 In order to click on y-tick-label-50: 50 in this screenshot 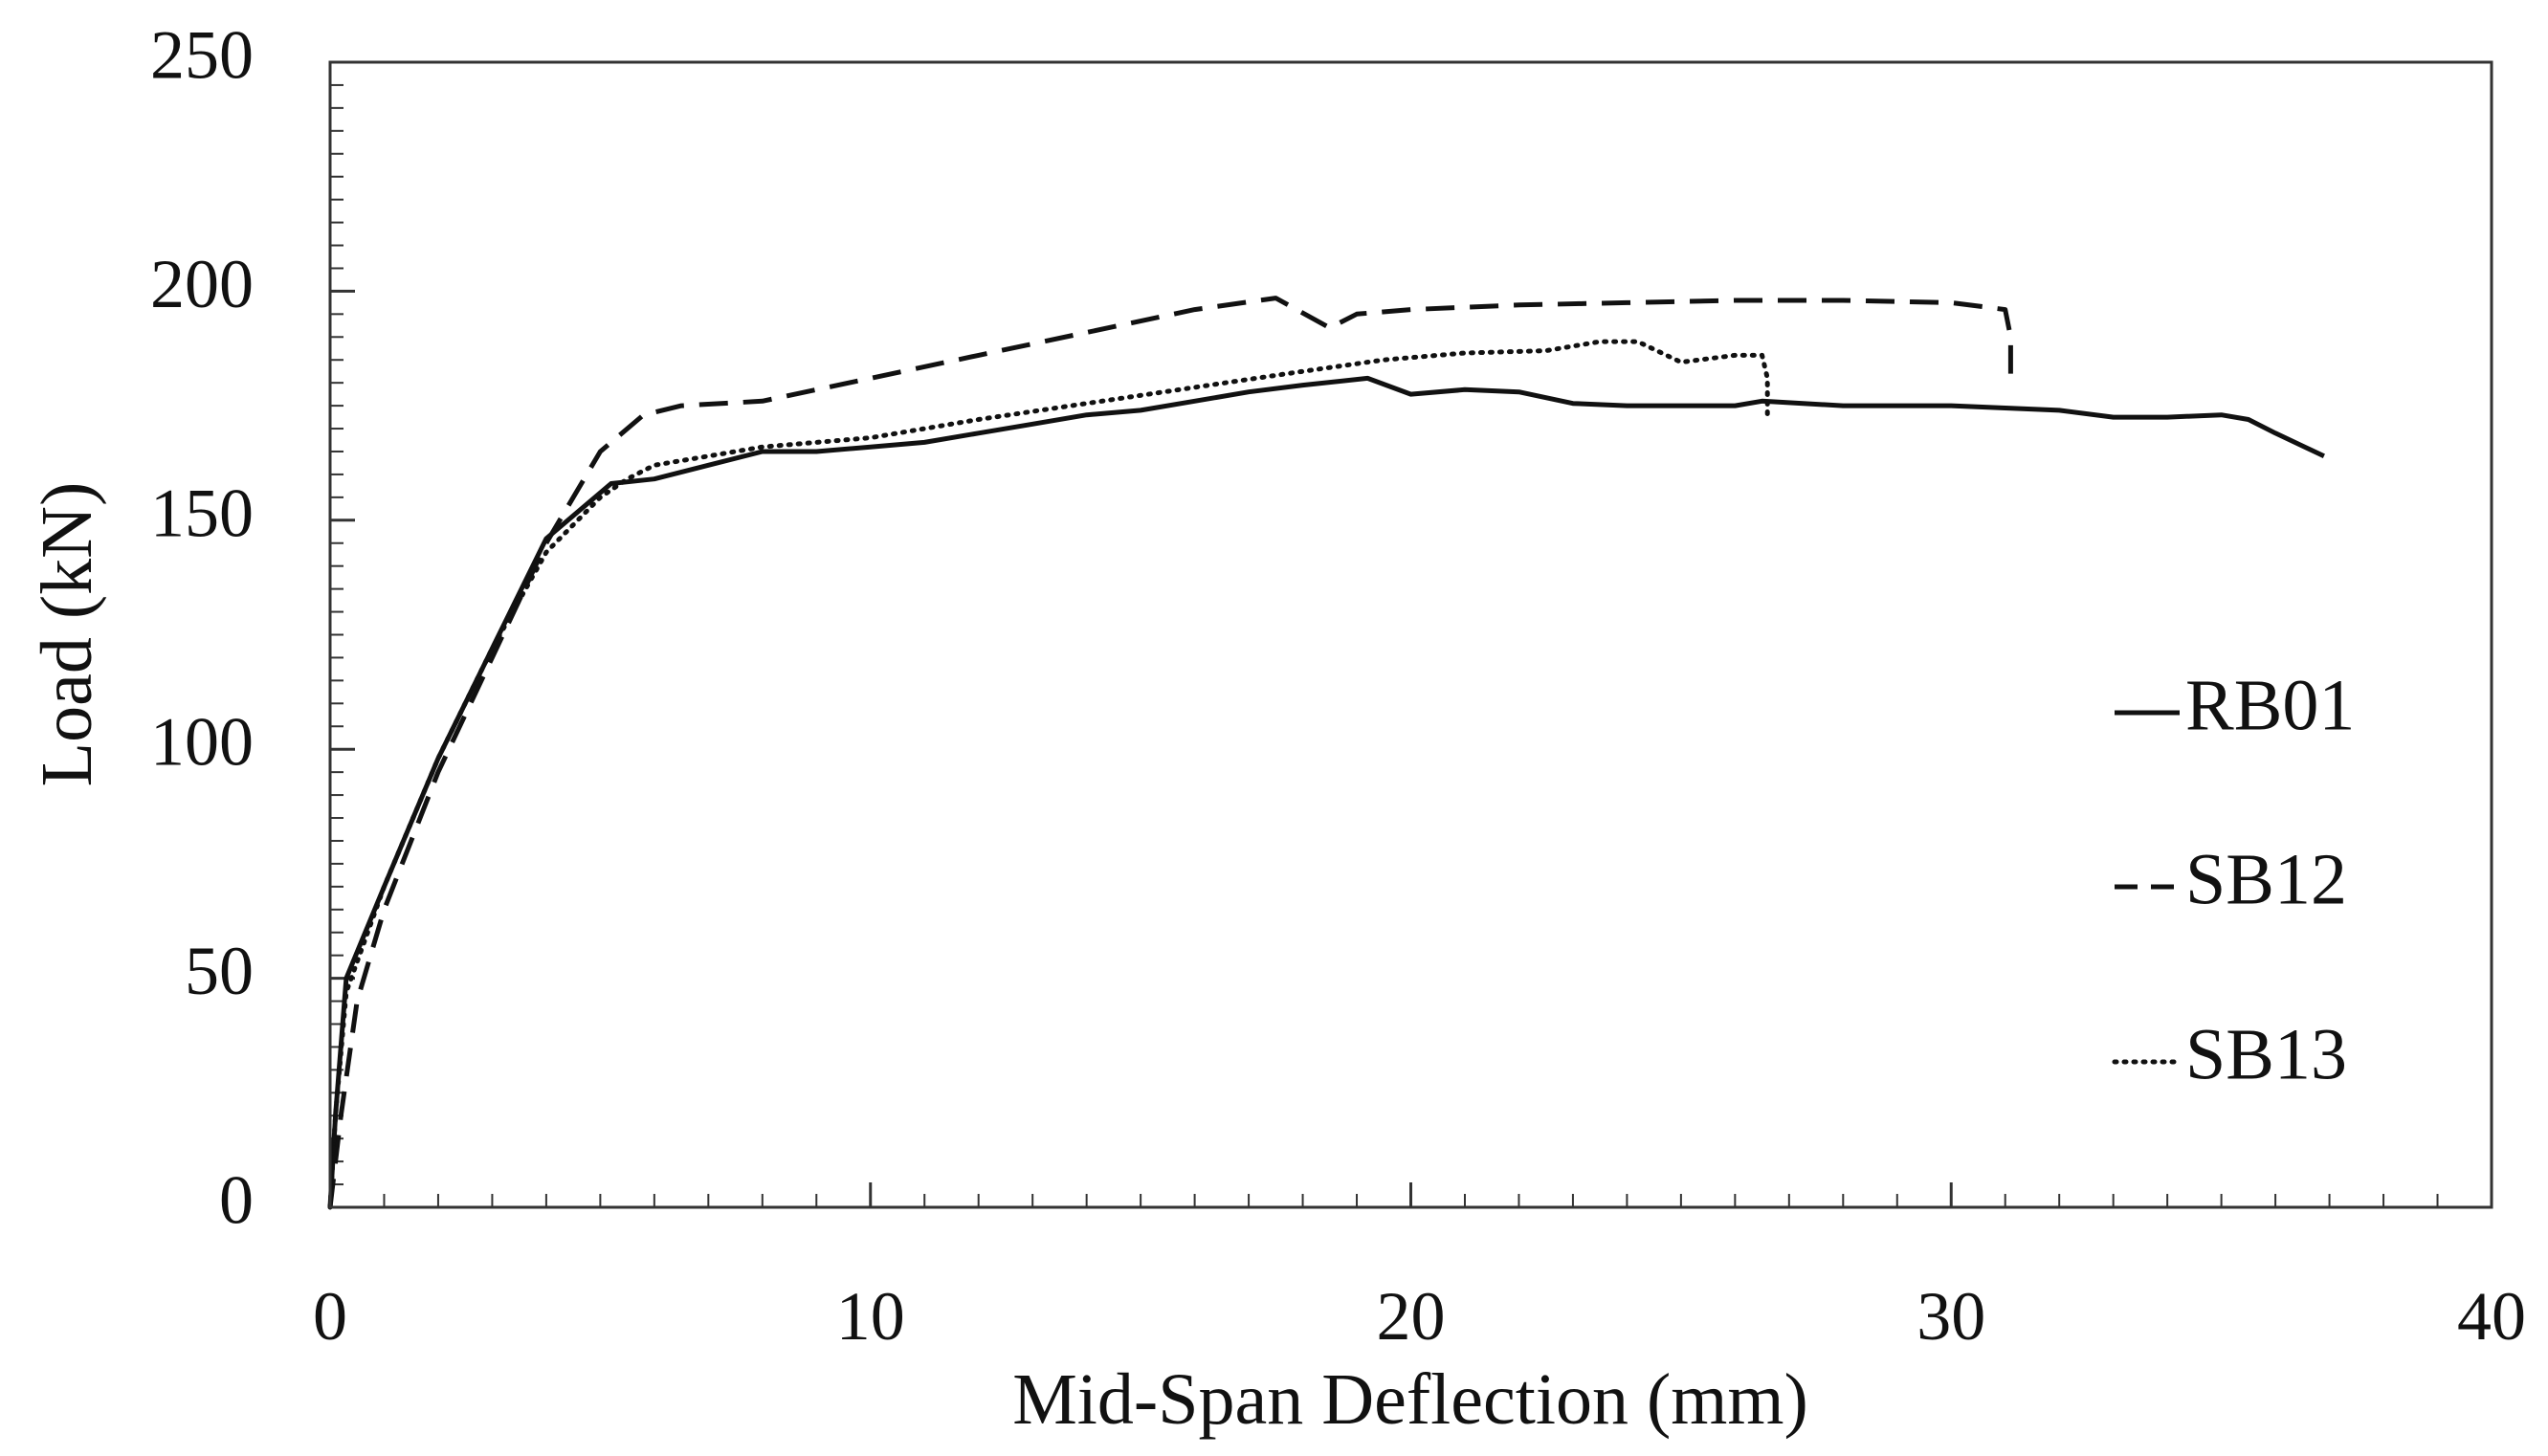, I will do `click(219, 971)`.